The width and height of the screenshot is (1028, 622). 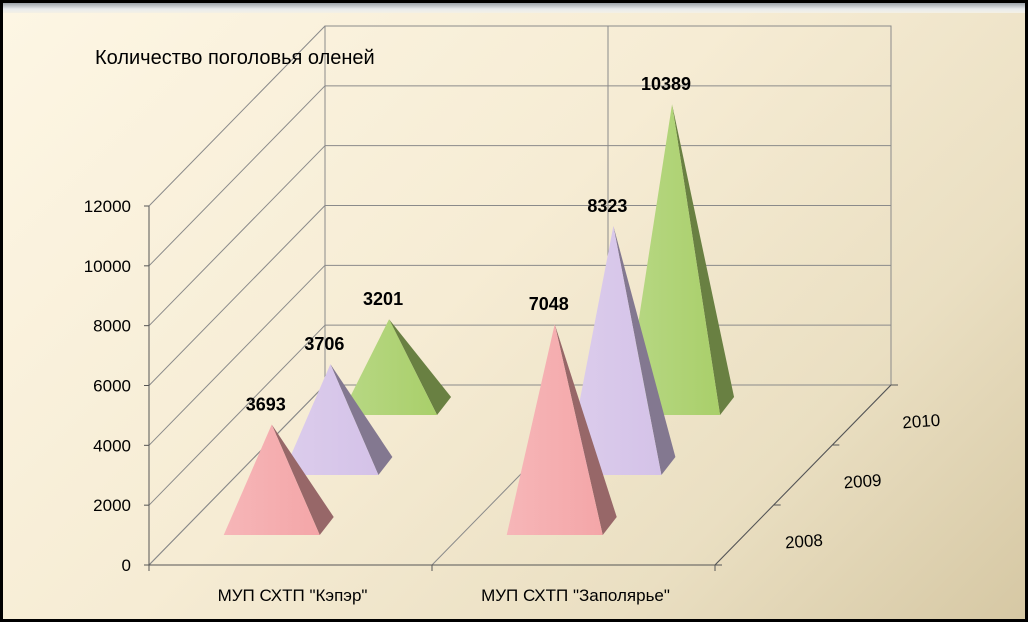 I want to click on x-axis: МУП СХТП "Кэпэр" МУП СХТП "Заполярье", so click(x=432, y=584).